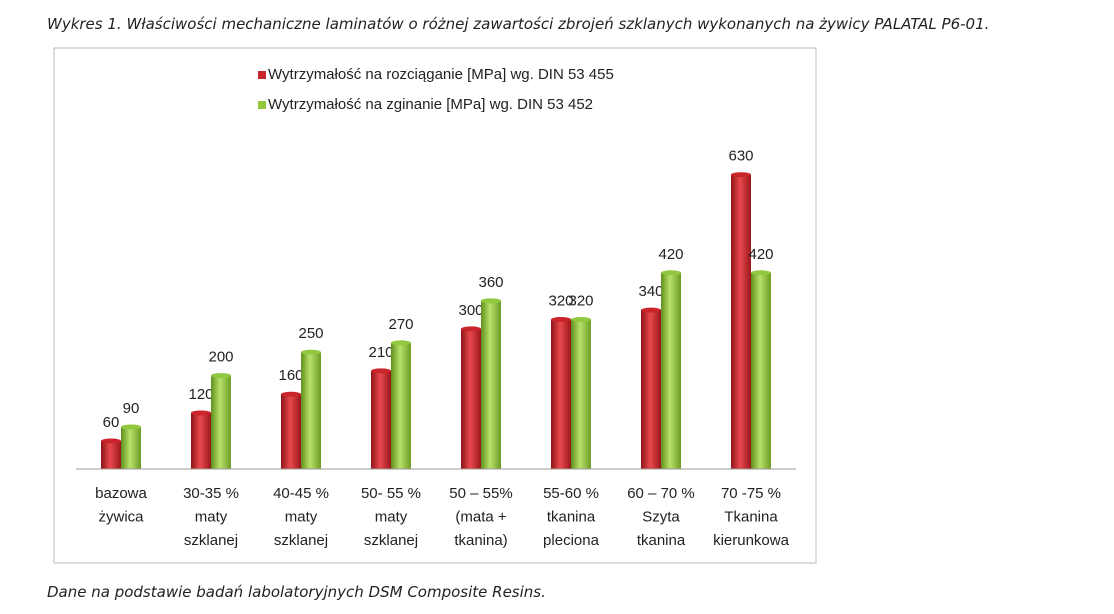  What do you see at coordinates (290, 375) in the screenshot?
I see `data-label: 160` at bounding box center [290, 375].